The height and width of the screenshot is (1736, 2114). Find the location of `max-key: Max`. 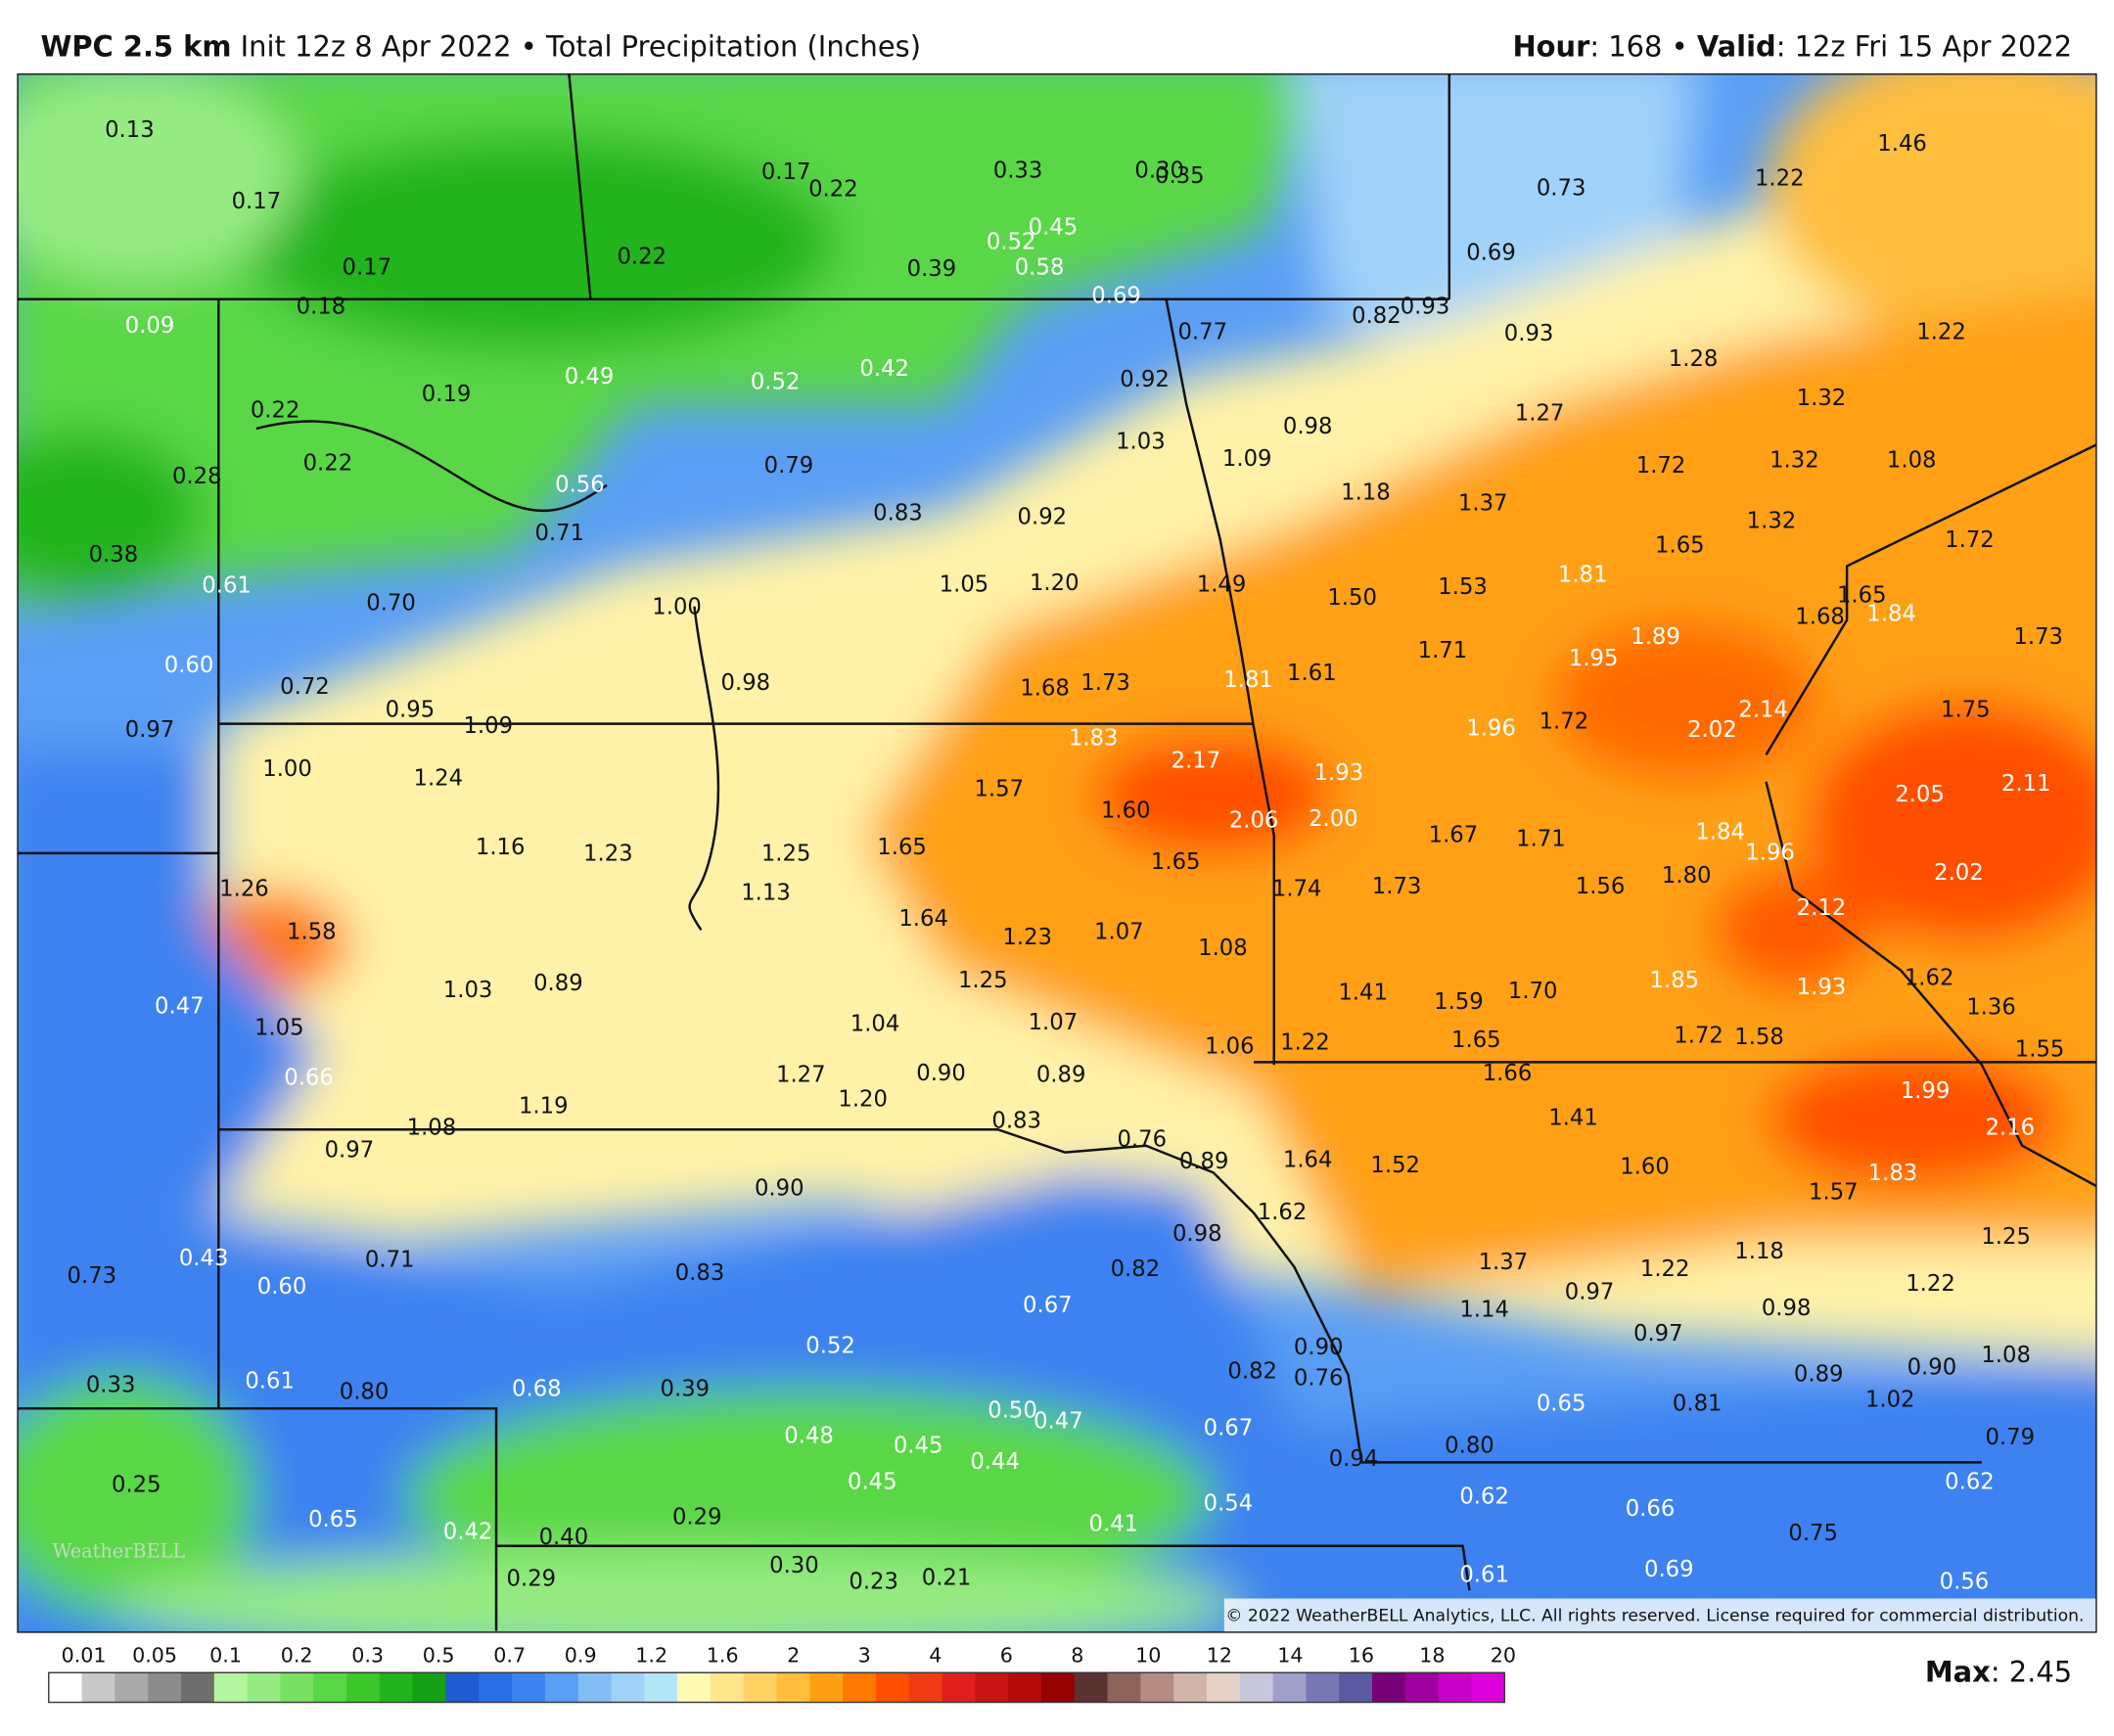

max-key: Max is located at coordinates (1958, 1672).